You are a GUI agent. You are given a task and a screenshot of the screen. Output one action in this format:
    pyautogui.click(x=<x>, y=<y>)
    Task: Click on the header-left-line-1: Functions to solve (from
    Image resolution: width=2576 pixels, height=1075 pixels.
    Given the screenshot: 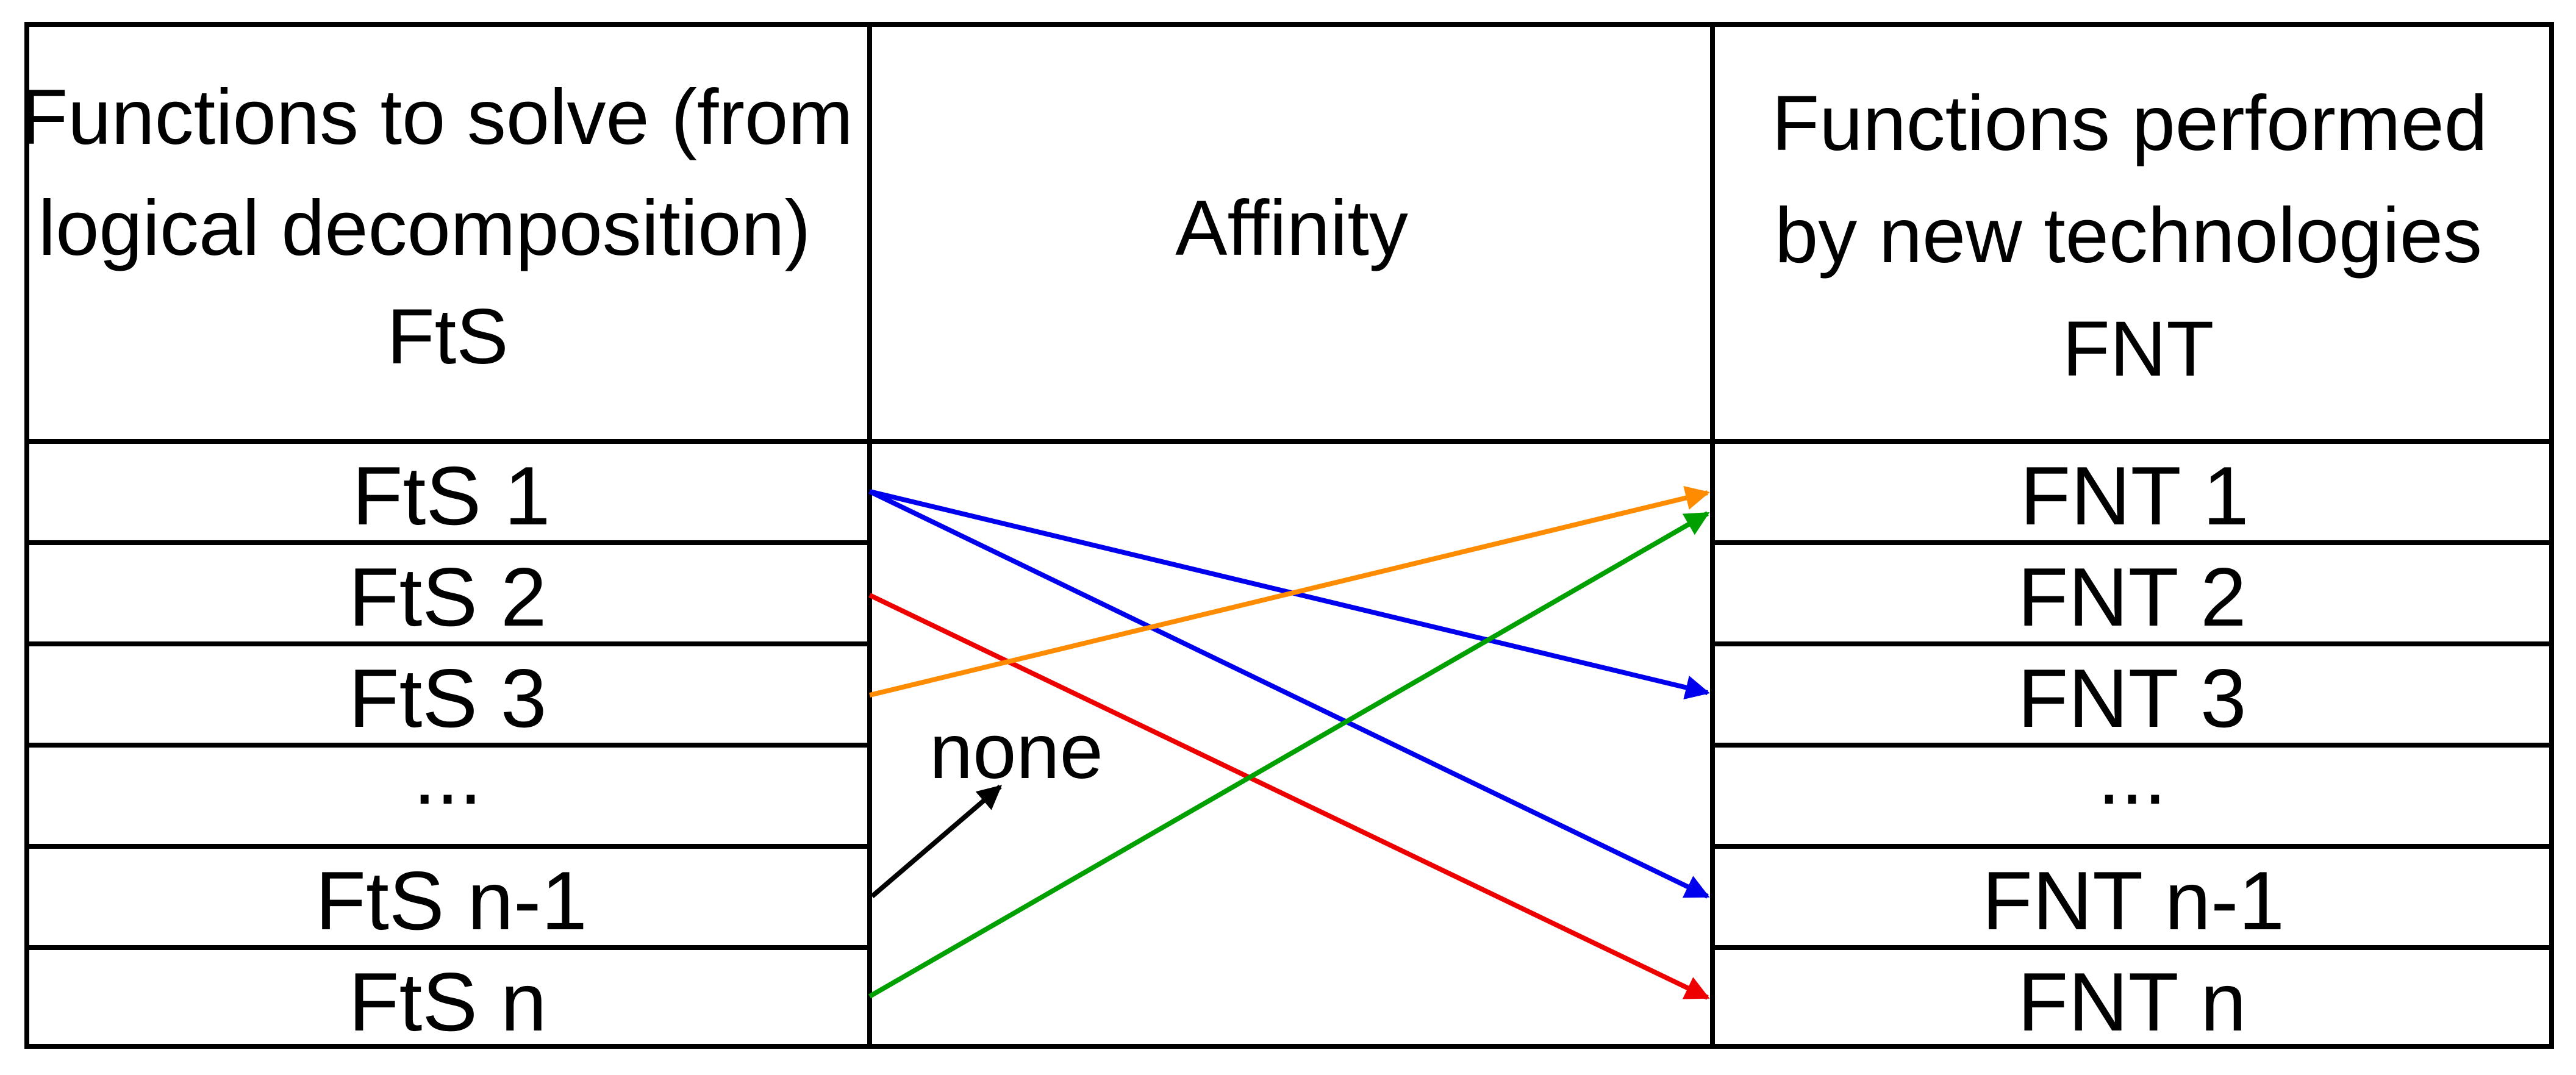 What is the action you would take?
    pyautogui.click(x=437, y=117)
    